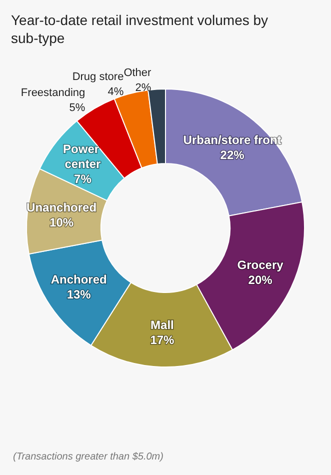 This screenshot has width=331, height=475. I want to click on data-label: 20%, so click(260, 280).